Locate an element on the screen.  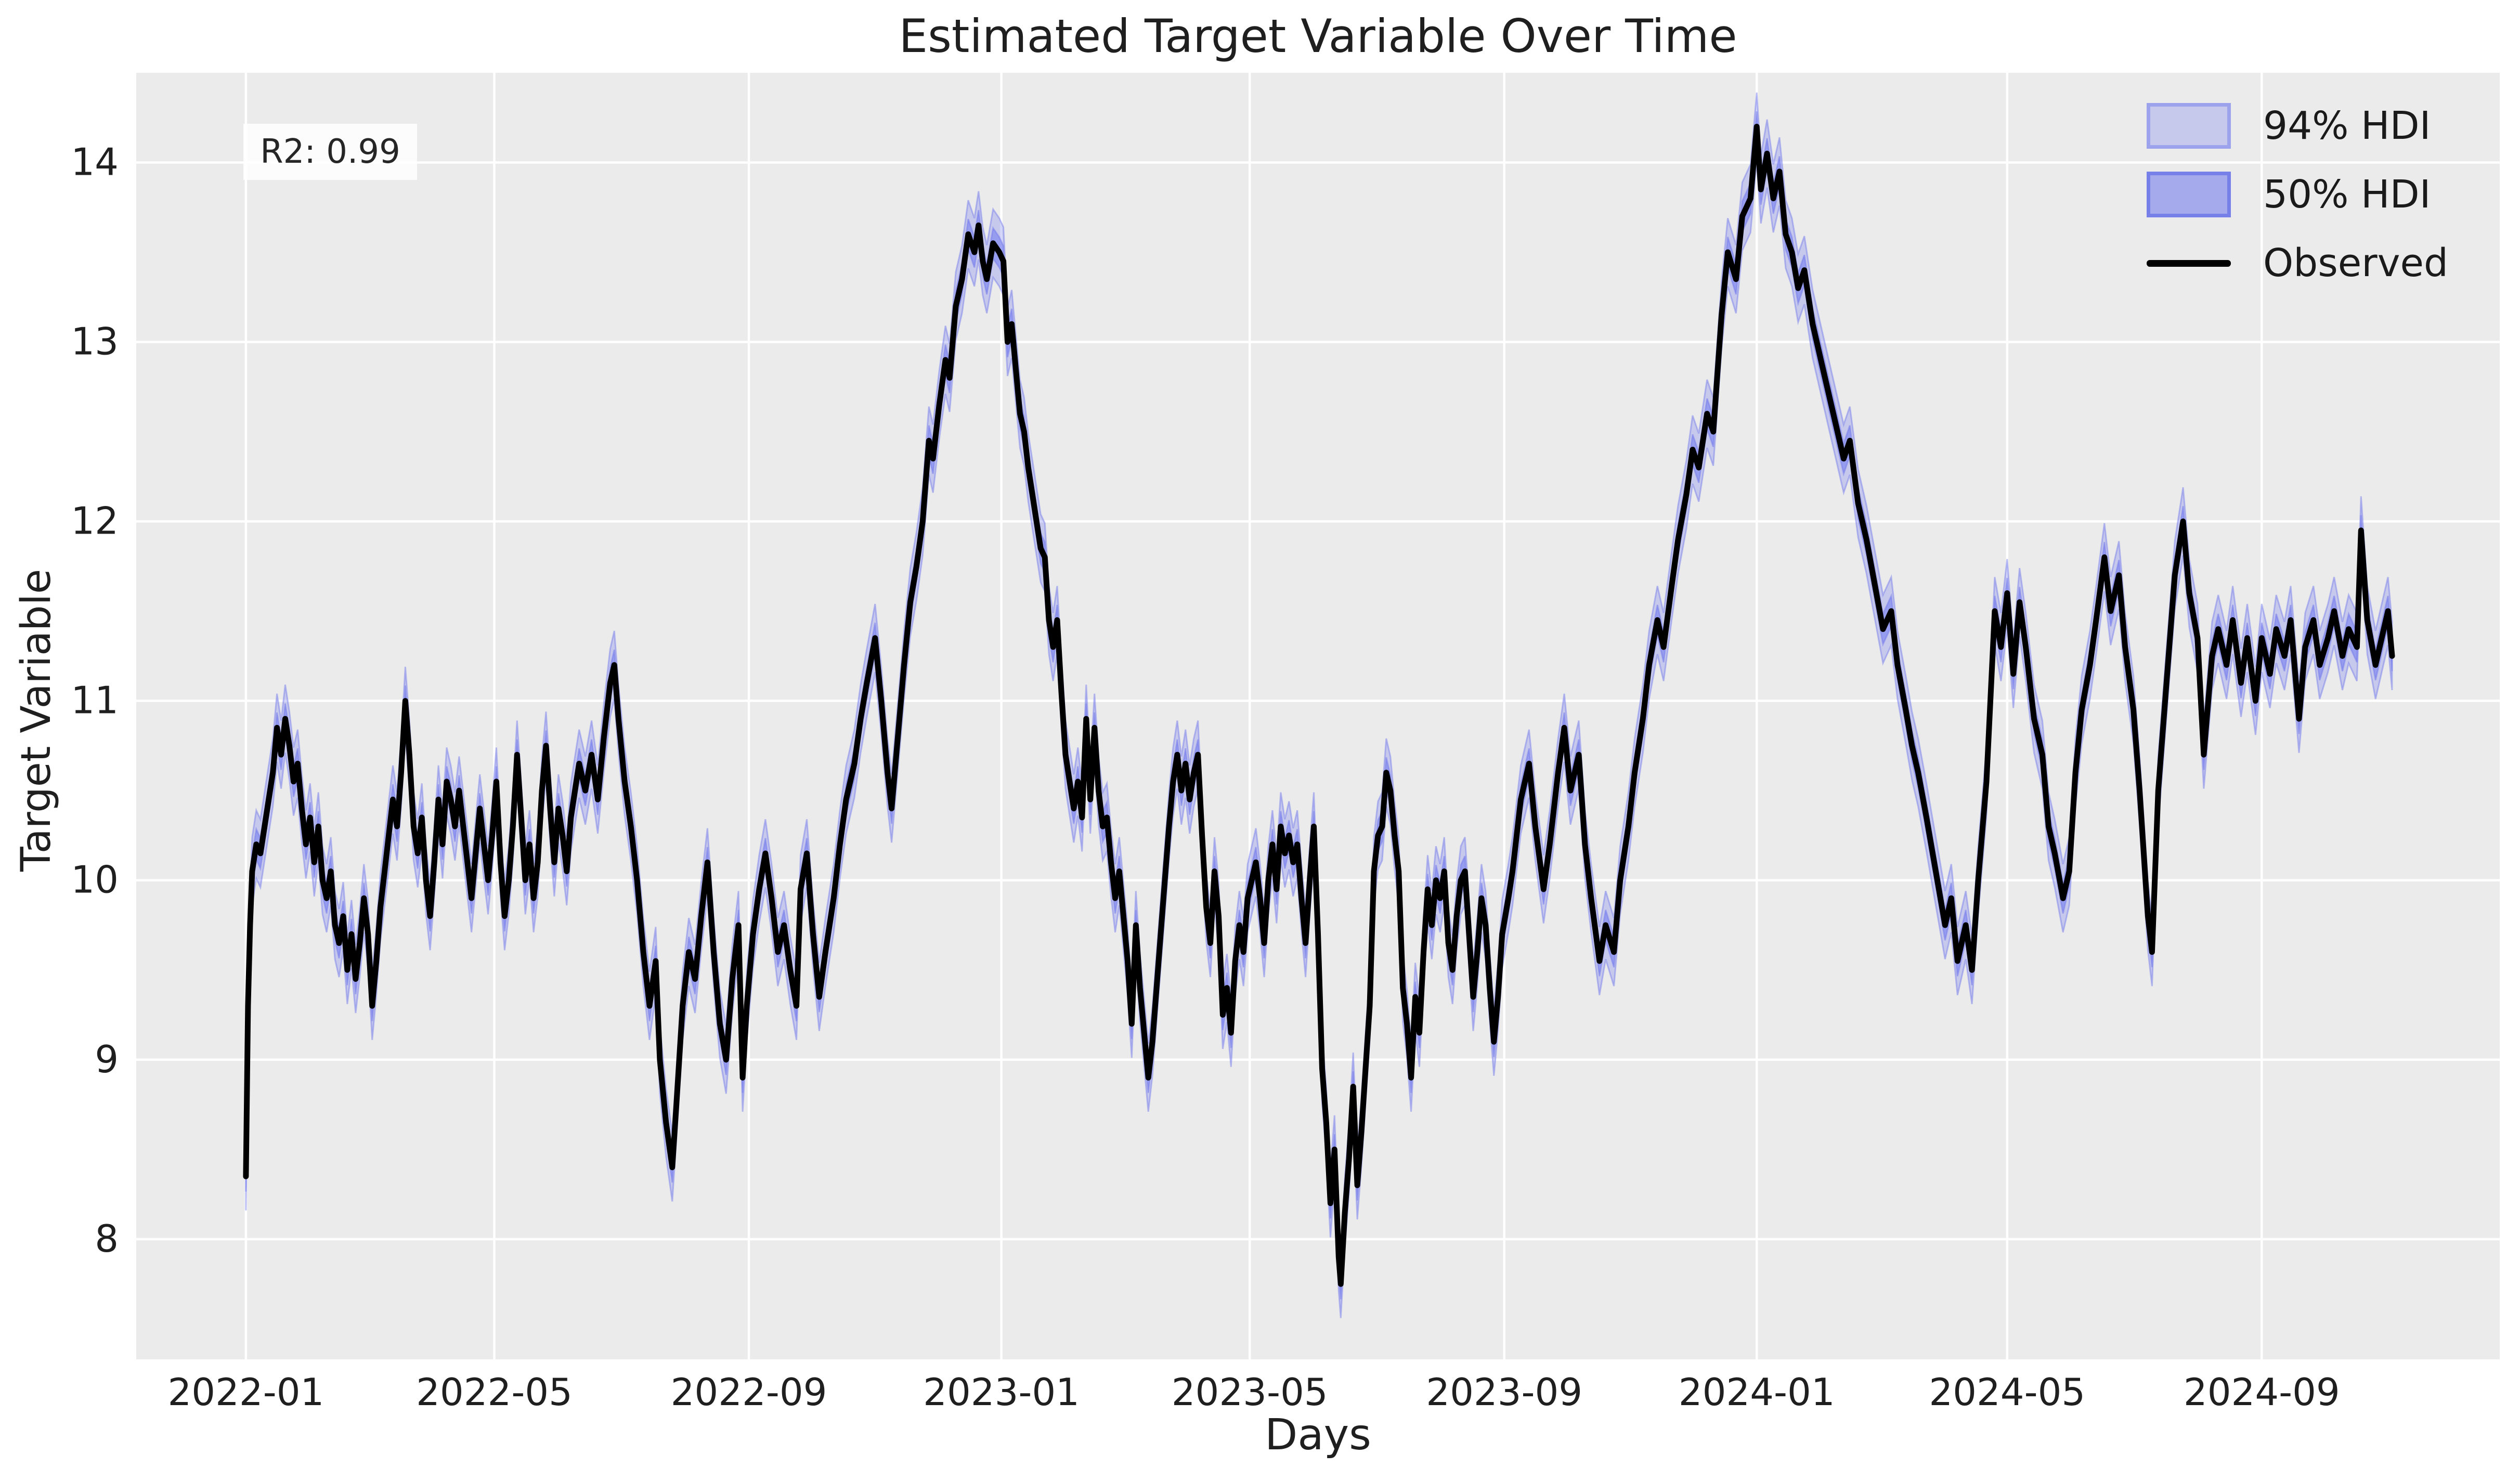
y-tick-label: 10 is located at coordinates (95, 880).